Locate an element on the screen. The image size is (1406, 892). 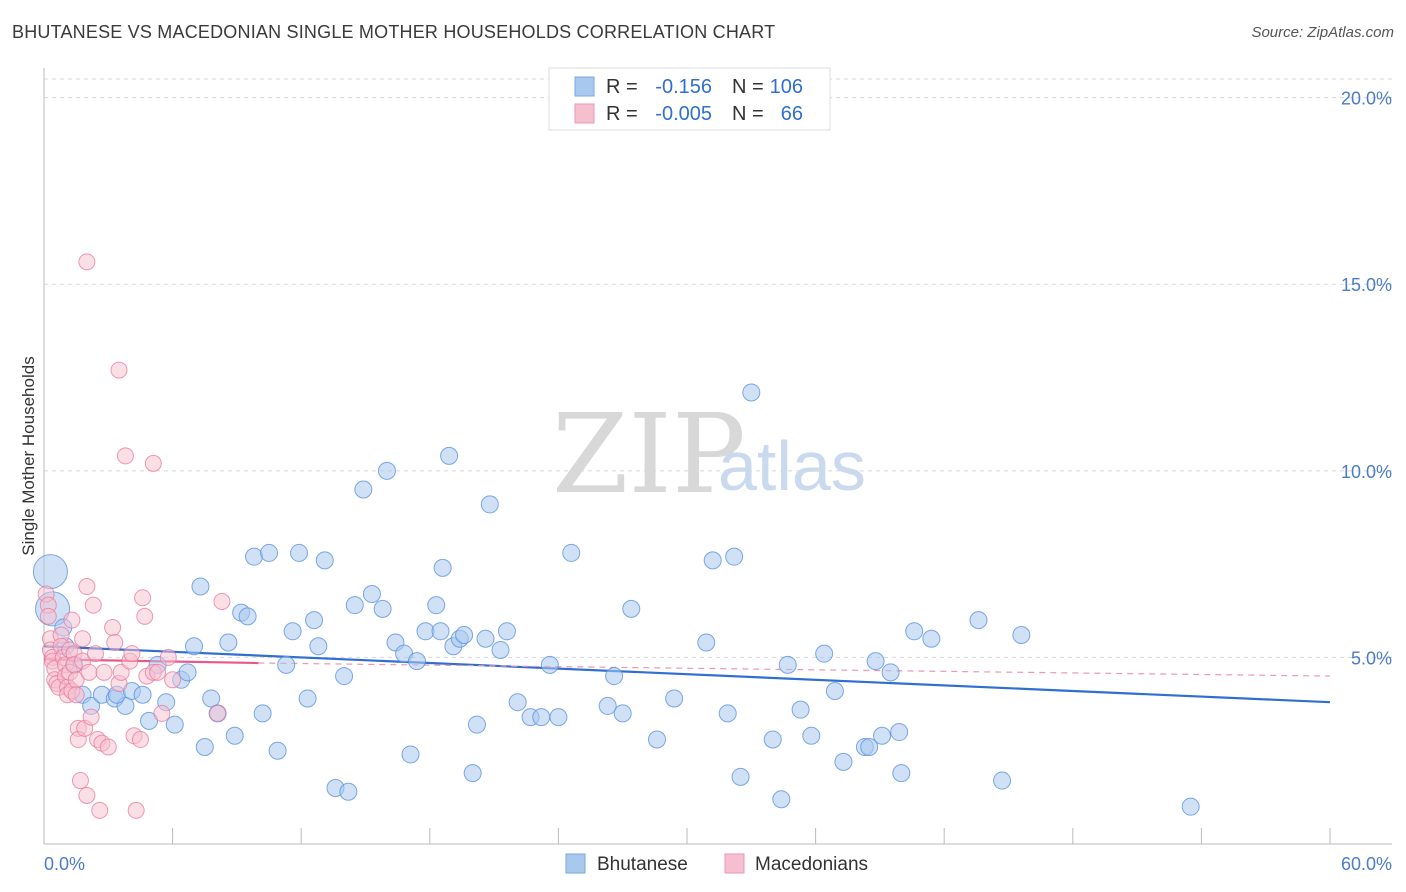
watermark-zip: ZIP is located at coordinates (649, 454).